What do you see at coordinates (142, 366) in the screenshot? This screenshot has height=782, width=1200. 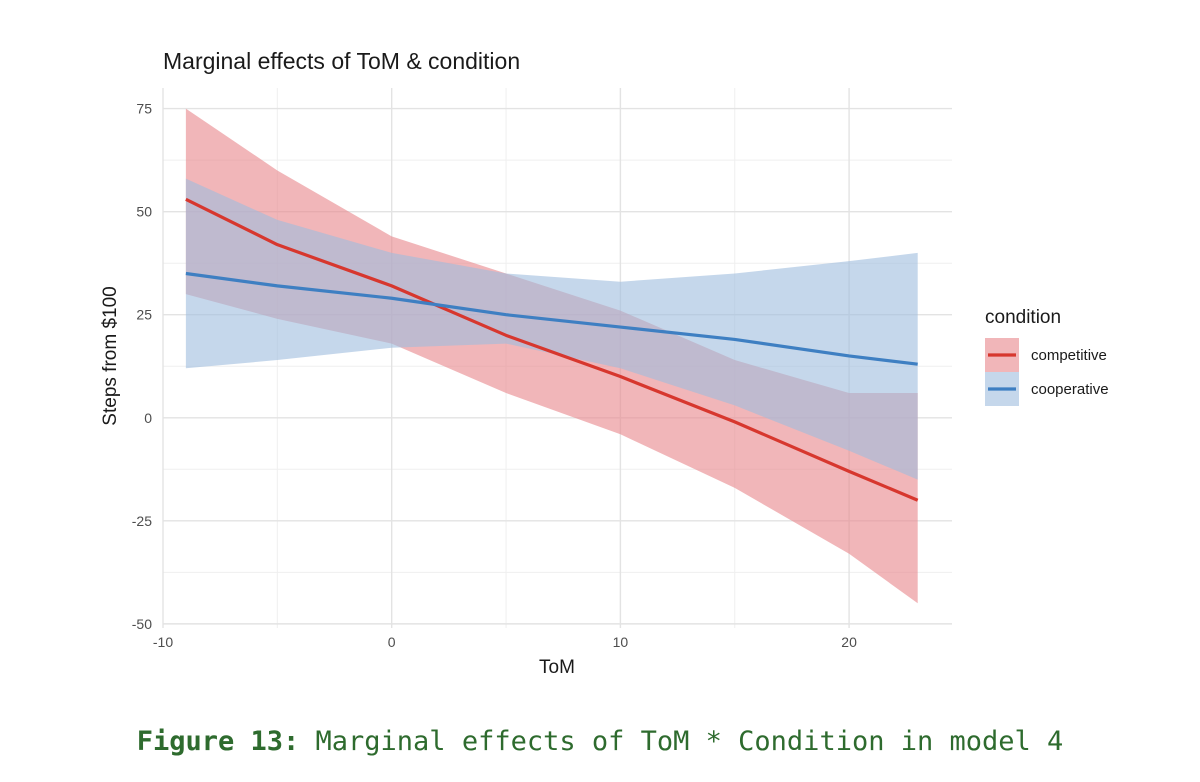 I see `y-axis-ticks: 75 50 25 0 -25 -50` at bounding box center [142, 366].